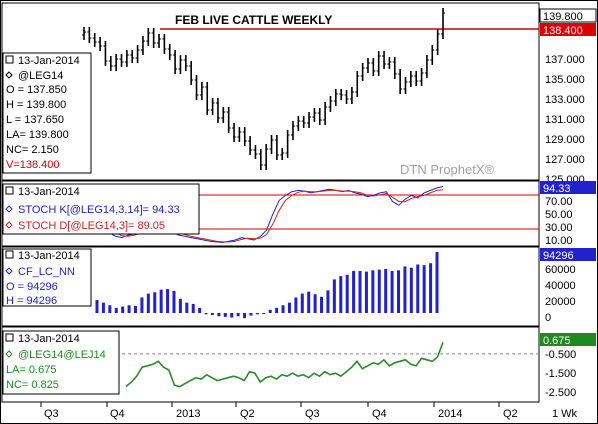  What do you see at coordinates (568, 15) in the screenshot?
I see `last-price-box` at bounding box center [568, 15].